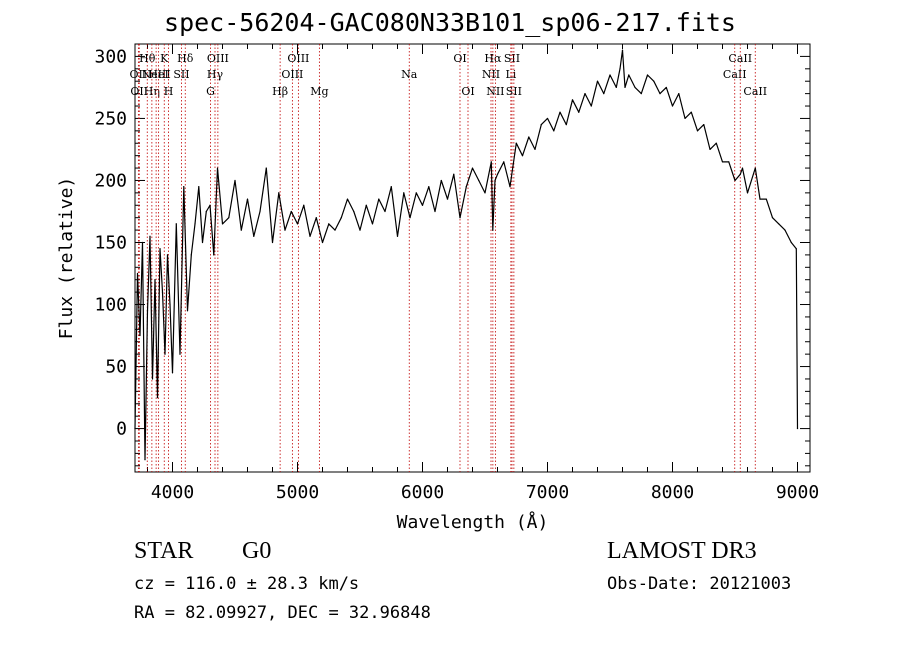 This screenshot has width=900, height=649. What do you see at coordinates (319, 91) in the screenshot?
I see `line-marker-label: Mg` at bounding box center [319, 91].